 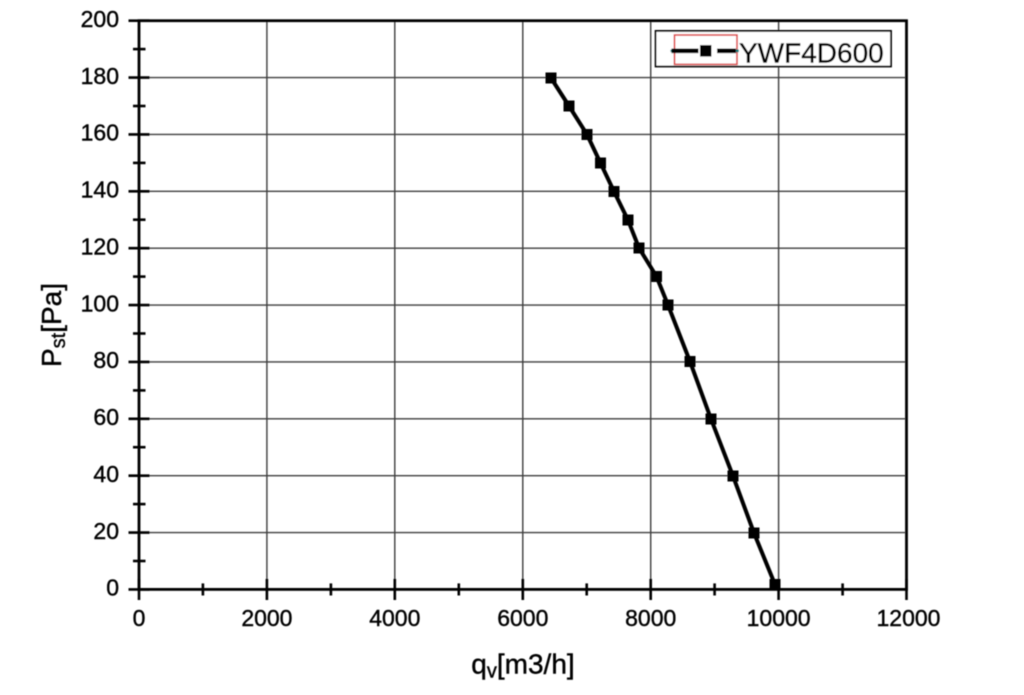 What do you see at coordinates (106, 417) in the screenshot?
I see `svg-text: 60` at bounding box center [106, 417].